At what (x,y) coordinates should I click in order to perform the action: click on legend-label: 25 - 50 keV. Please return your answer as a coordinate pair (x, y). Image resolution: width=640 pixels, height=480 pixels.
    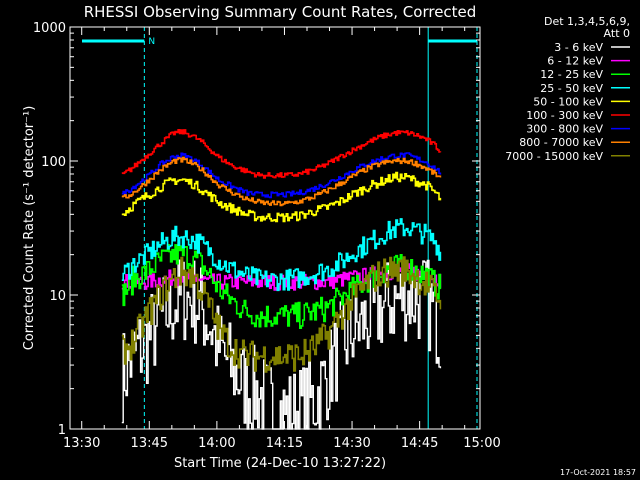
    Looking at the image, I should click on (571, 88).